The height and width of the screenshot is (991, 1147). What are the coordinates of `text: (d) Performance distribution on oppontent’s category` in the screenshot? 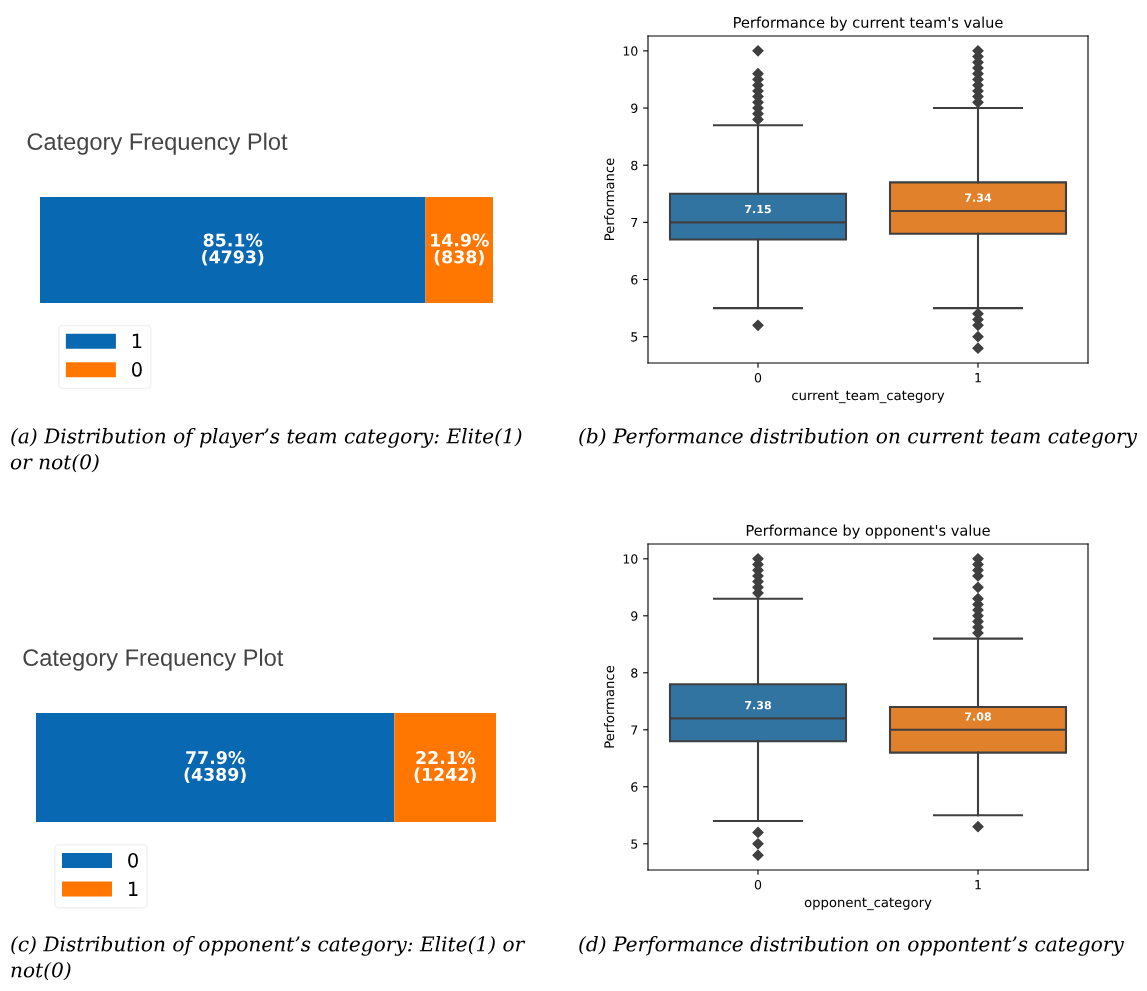 It's located at (852, 946).